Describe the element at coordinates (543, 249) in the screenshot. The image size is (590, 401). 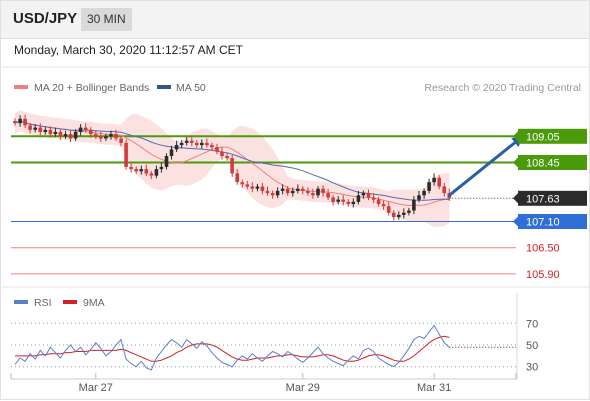
I see `level-label-3: 106.50` at that location.